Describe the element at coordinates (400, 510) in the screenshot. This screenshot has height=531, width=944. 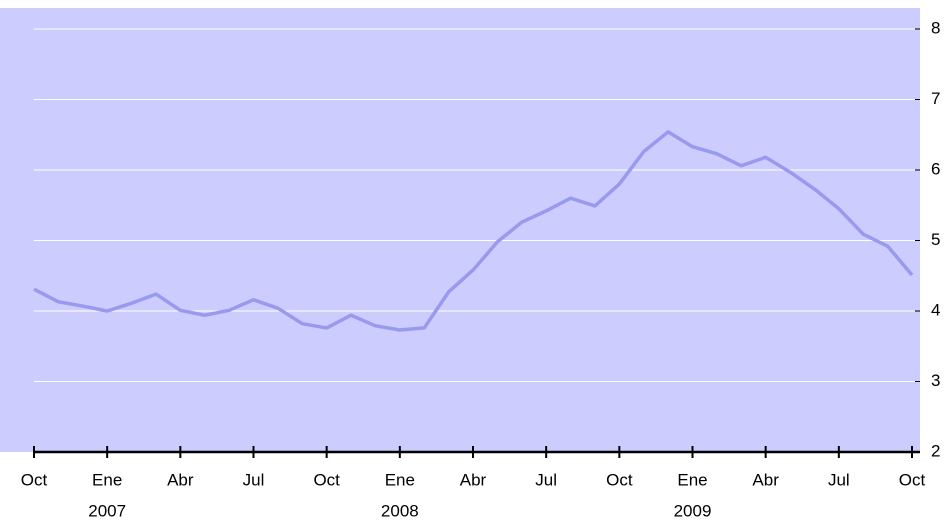
I see `year-label: 2008` at that location.